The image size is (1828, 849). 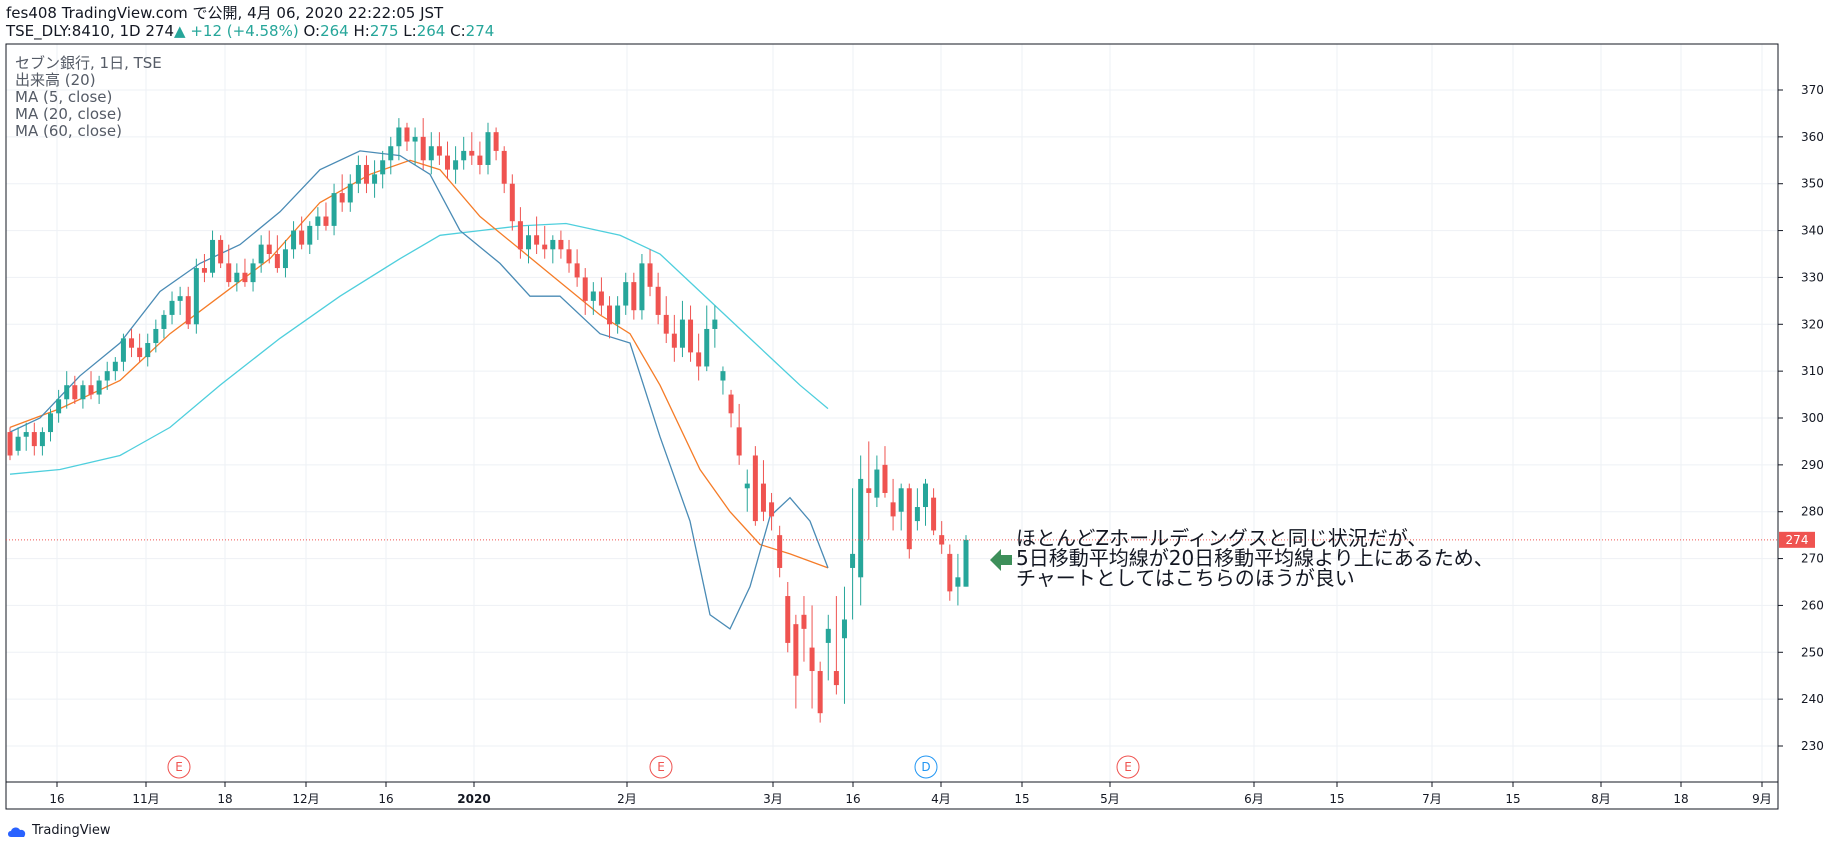 I want to click on change-text: +12 (+4.58%), so click(x=244, y=31).